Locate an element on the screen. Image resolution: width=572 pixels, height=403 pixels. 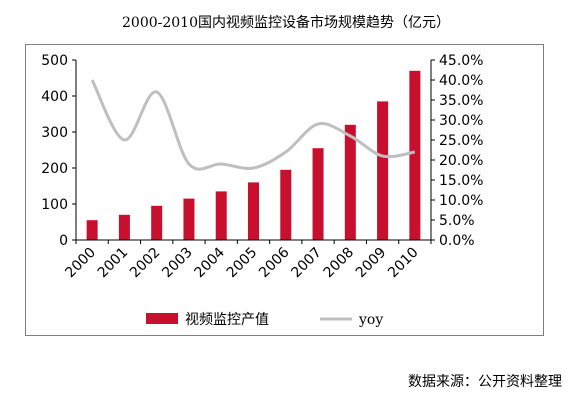
source-note: 数据来源：公开资料整理 is located at coordinates (485, 382).